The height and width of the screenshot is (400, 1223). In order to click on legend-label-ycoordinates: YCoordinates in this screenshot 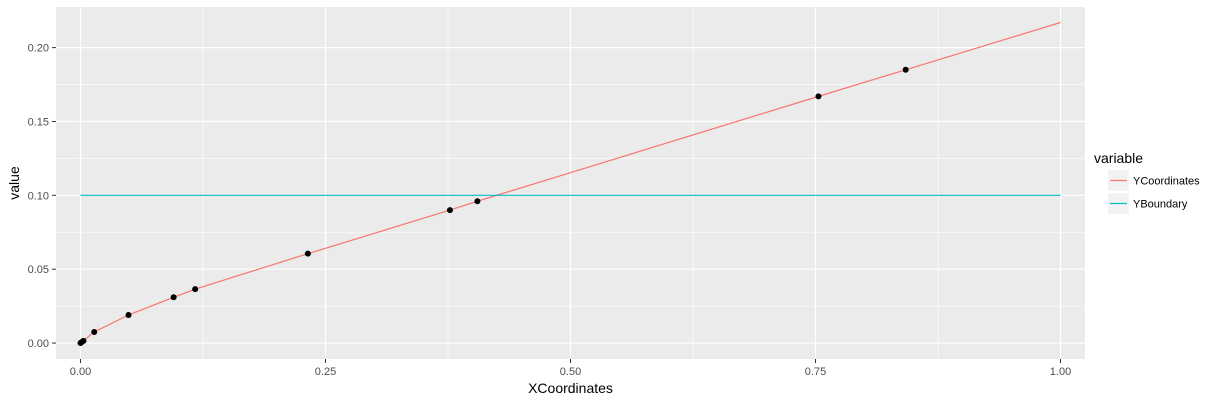, I will do `click(1166, 182)`.